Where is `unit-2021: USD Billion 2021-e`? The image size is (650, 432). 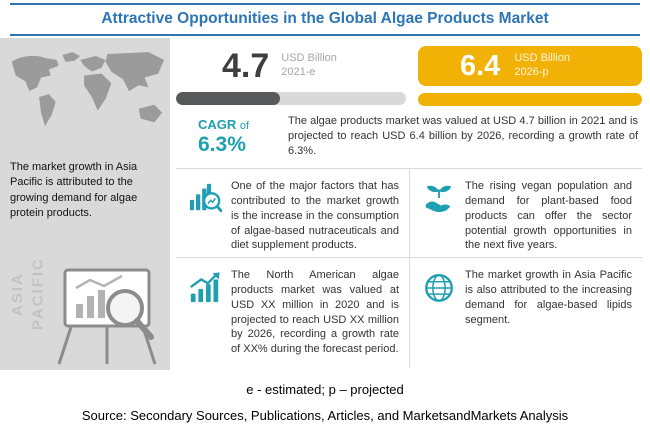
unit-2021: USD Billion 2021-e is located at coordinates (309, 65).